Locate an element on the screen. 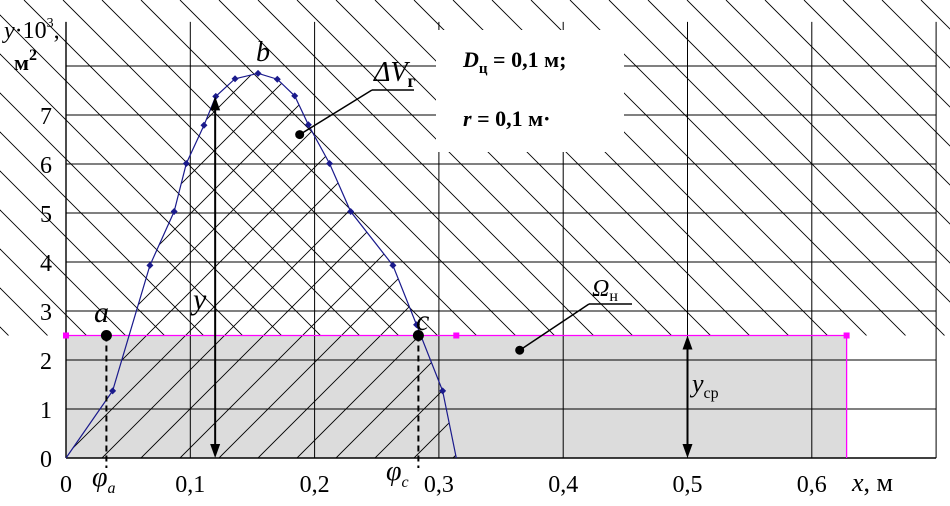 The image size is (950, 506). point-a-marker is located at coordinates (106, 335).